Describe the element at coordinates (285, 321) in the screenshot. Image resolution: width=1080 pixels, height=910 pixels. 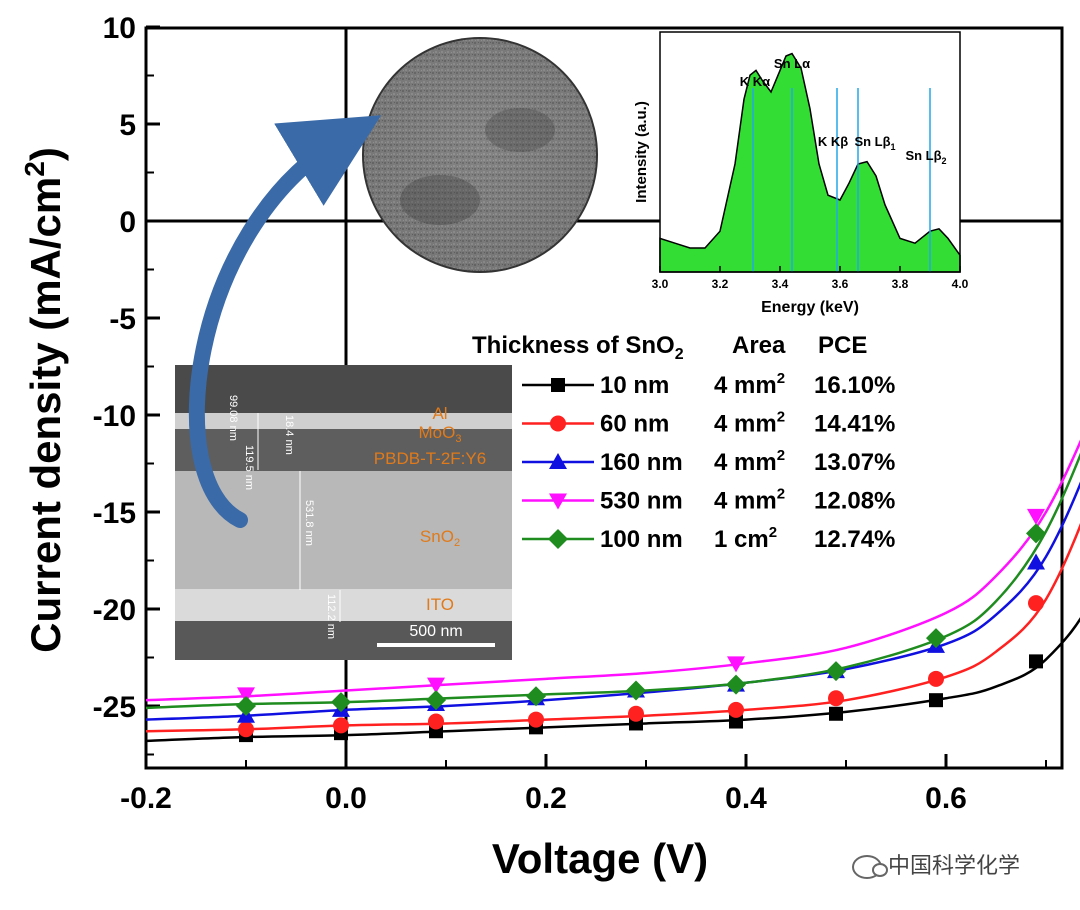
I see `curved-arrow` at that location.